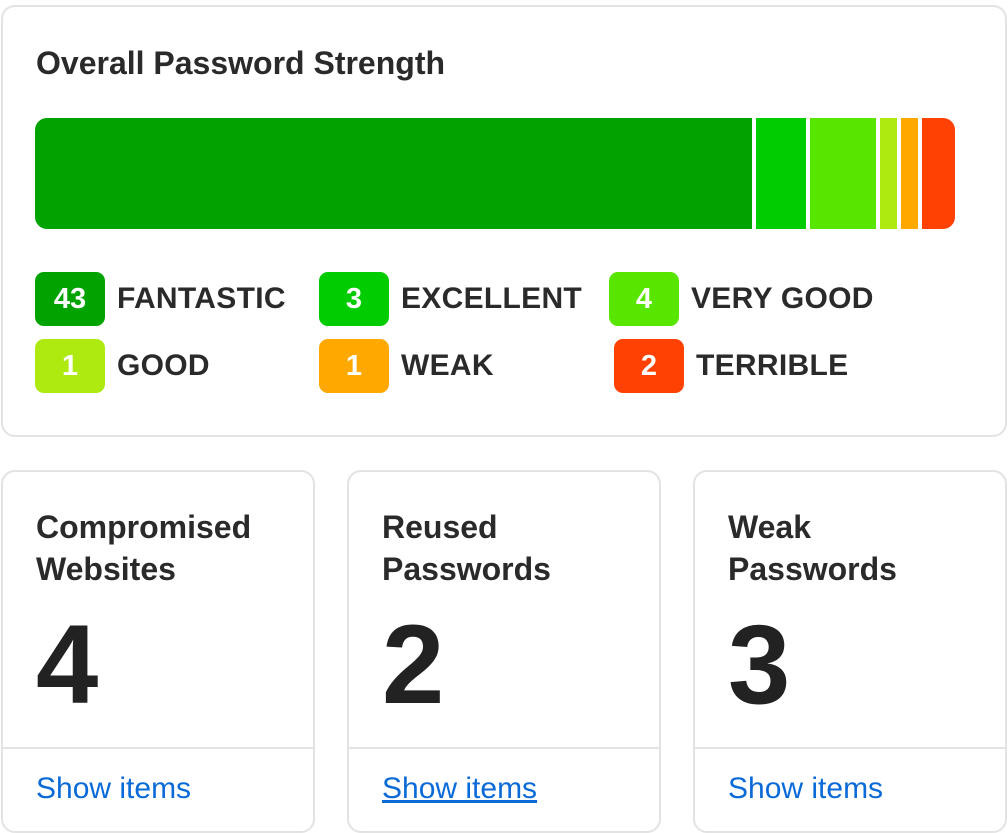 The width and height of the screenshot is (1008, 833). I want to click on strength-bar, so click(495, 173).